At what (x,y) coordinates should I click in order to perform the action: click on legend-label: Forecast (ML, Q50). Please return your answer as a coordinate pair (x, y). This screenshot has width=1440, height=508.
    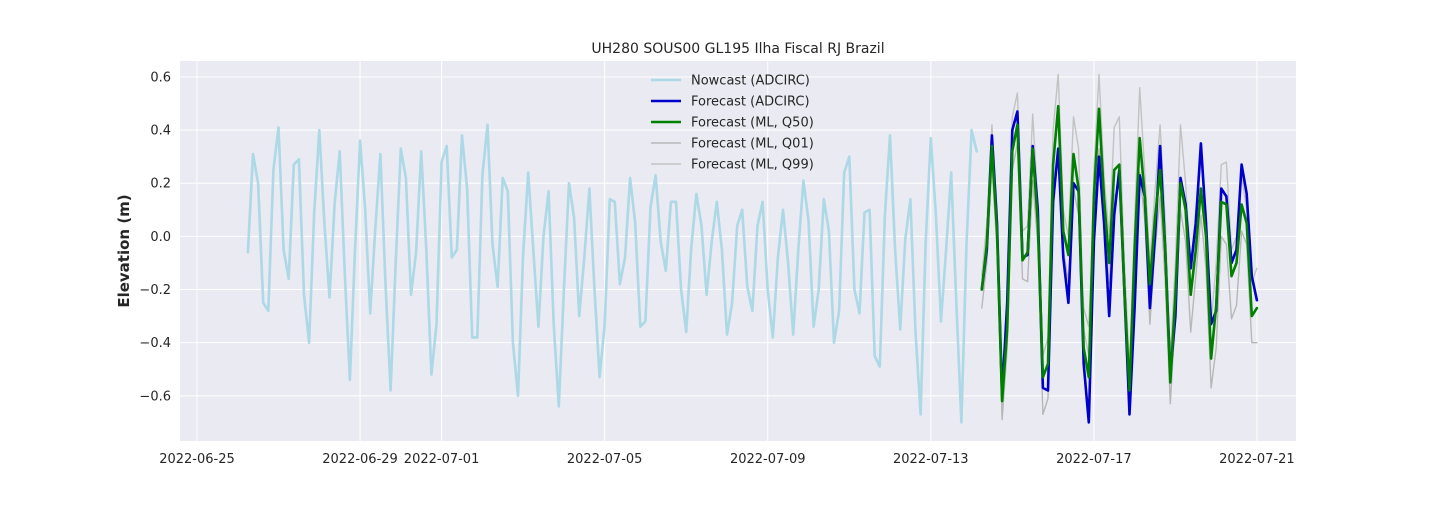
    Looking at the image, I should click on (752, 123).